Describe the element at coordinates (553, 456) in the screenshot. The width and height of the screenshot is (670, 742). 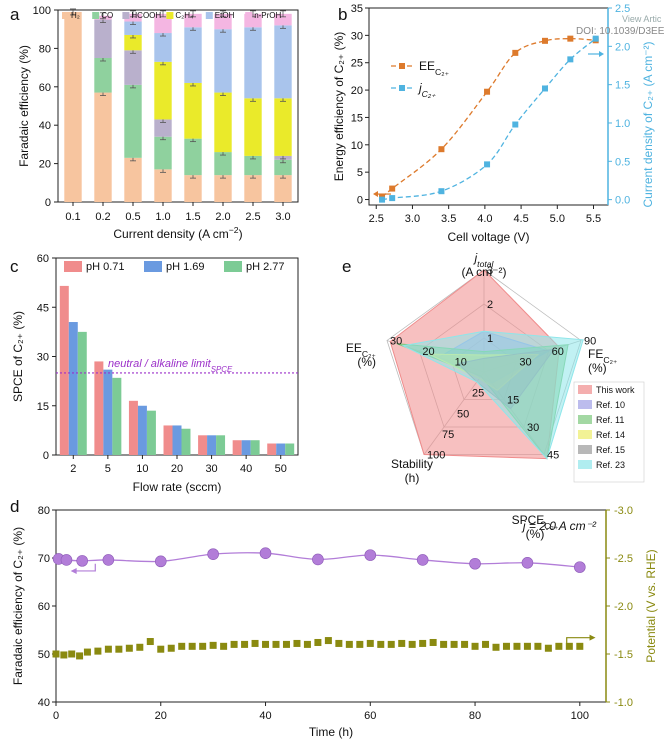
I see `radar-tick-label: 45` at that location.